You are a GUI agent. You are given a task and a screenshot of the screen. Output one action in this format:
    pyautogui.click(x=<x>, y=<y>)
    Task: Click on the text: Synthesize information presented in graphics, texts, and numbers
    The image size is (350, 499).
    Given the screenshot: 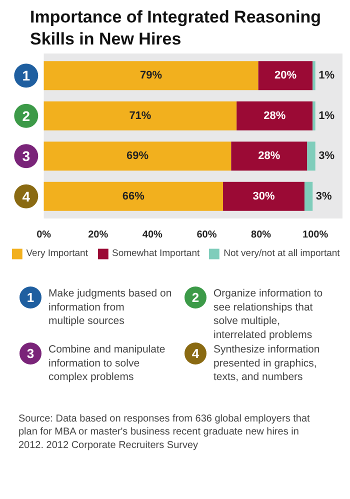 What is the action you would take?
    pyautogui.click(x=267, y=364)
    